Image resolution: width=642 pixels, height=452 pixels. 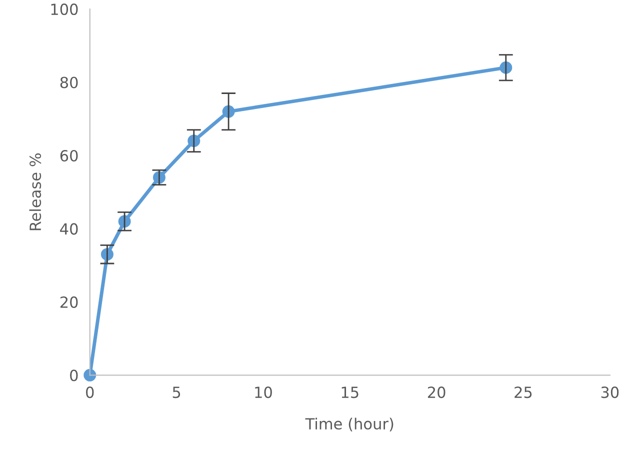 I want to click on y-tick-label: 40, so click(x=69, y=229).